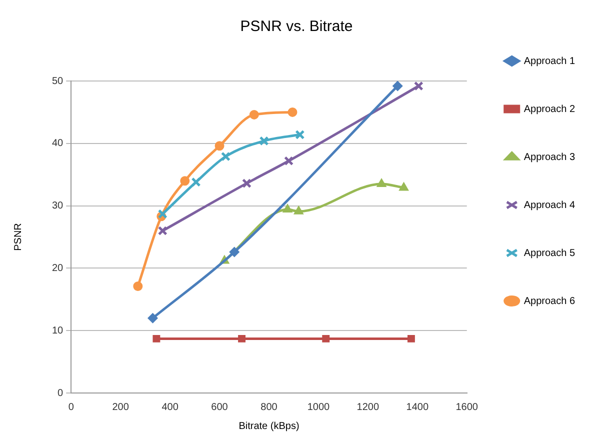 The height and width of the screenshot is (444, 603). I want to click on x-tick-label: 400, so click(170, 407).